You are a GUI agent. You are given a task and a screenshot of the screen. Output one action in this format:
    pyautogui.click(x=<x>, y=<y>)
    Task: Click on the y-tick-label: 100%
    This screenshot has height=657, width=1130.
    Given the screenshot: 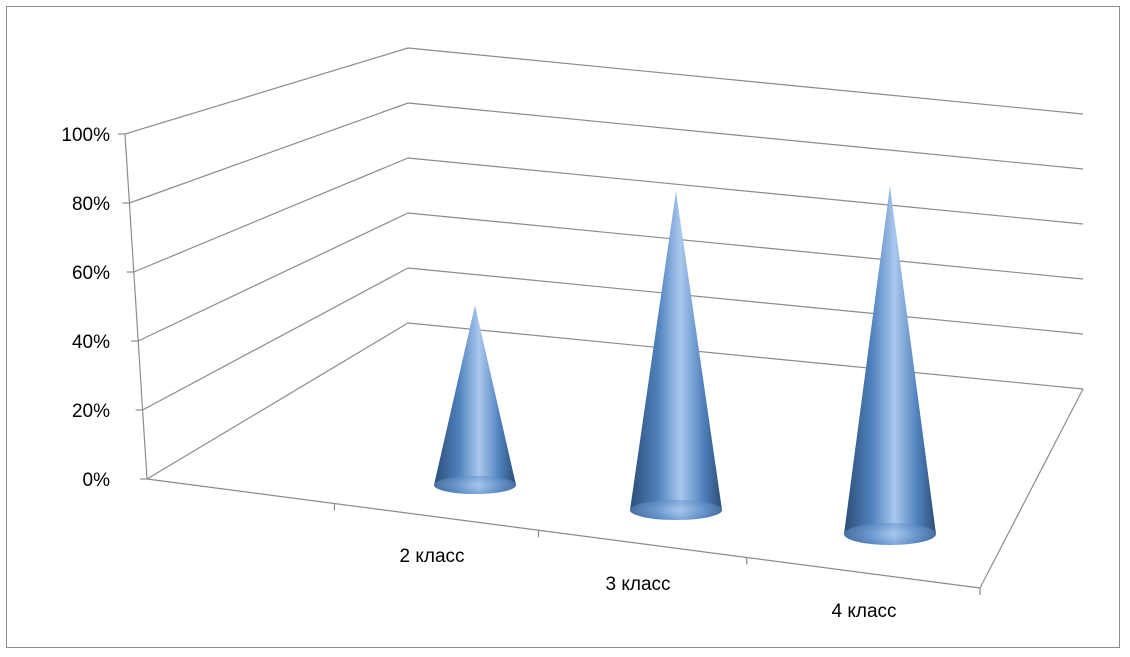 What is the action you would take?
    pyautogui.click(x=85, y=135)
    